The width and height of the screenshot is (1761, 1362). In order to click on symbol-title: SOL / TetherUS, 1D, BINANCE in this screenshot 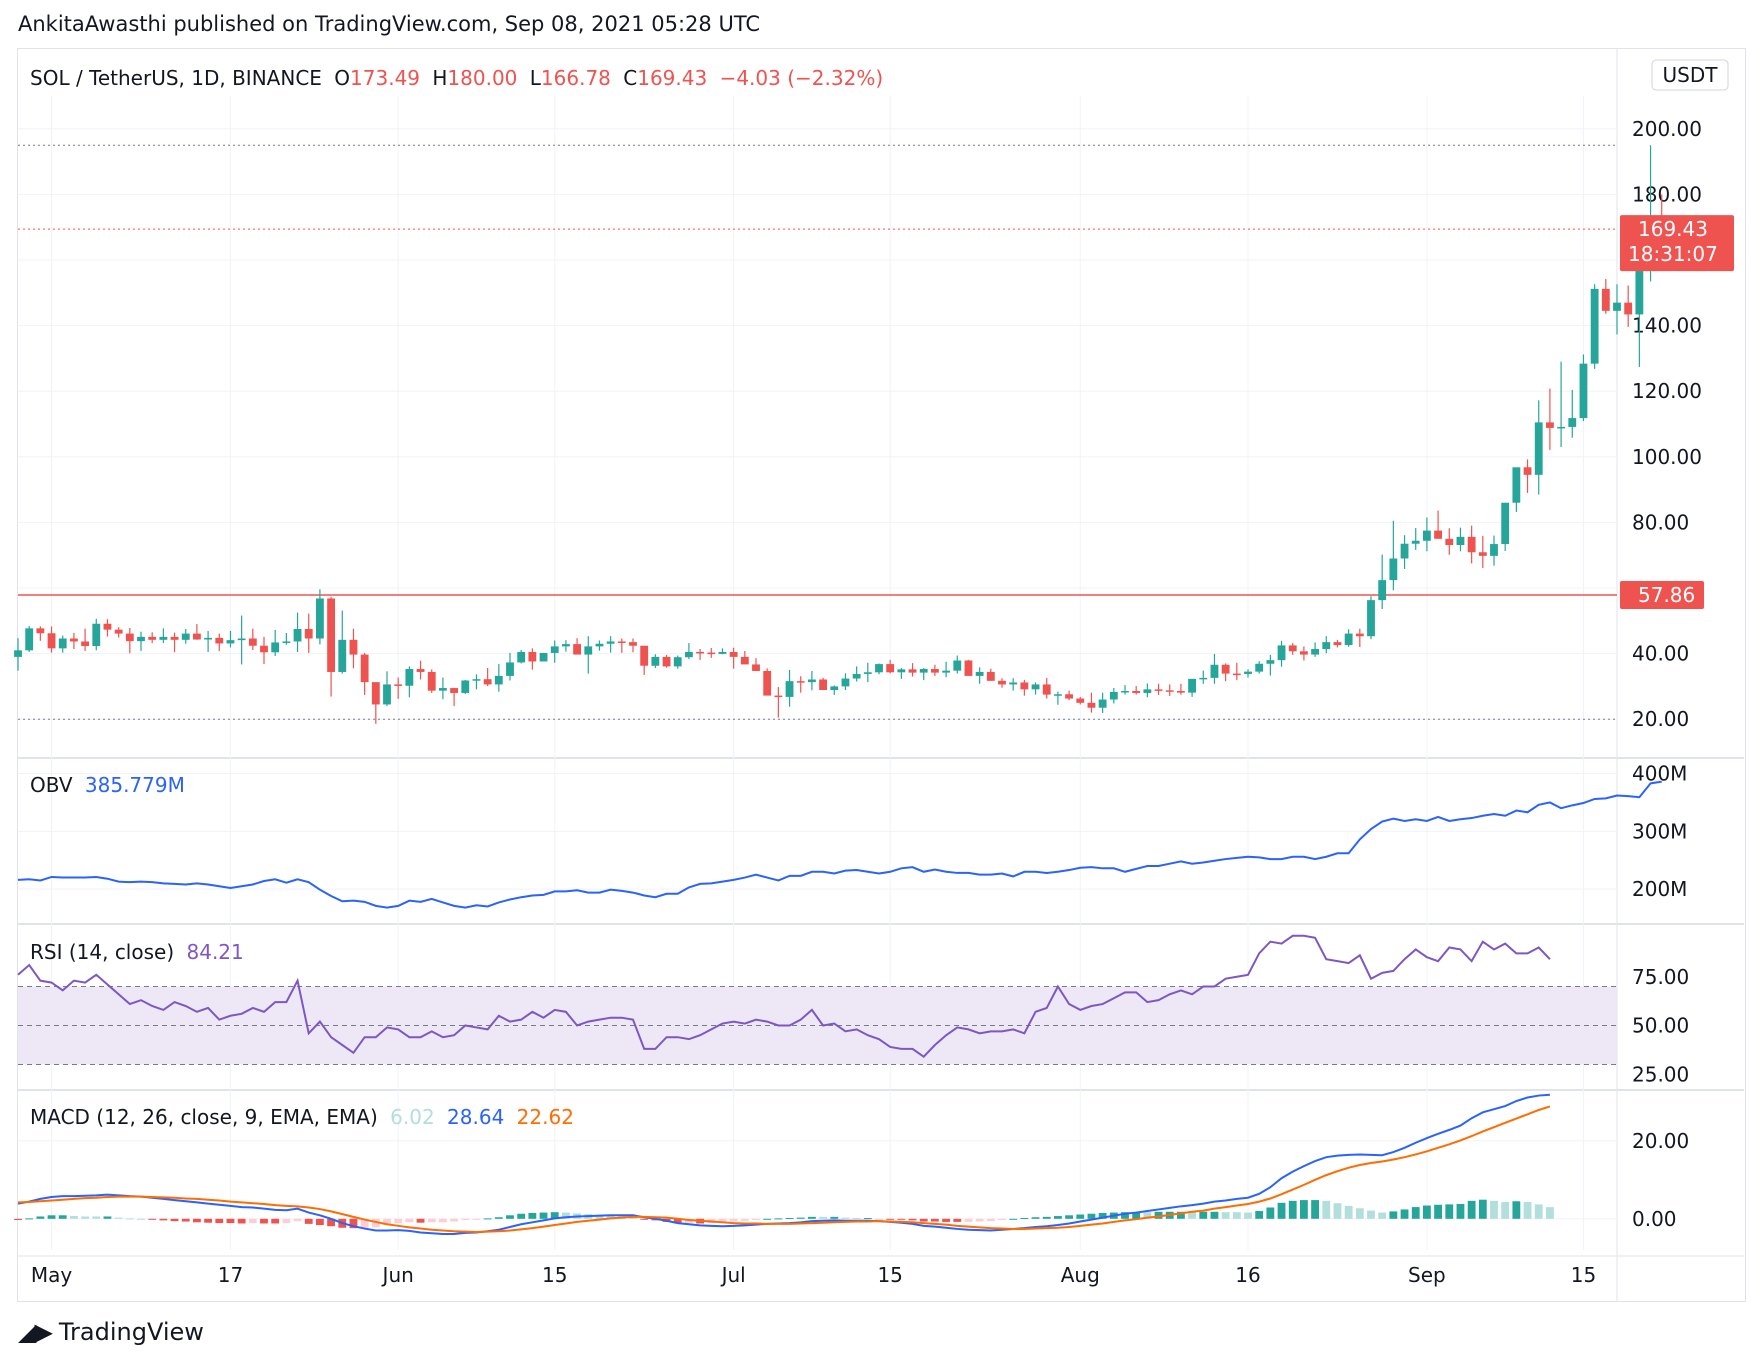, I will do `click(176, 78)`.